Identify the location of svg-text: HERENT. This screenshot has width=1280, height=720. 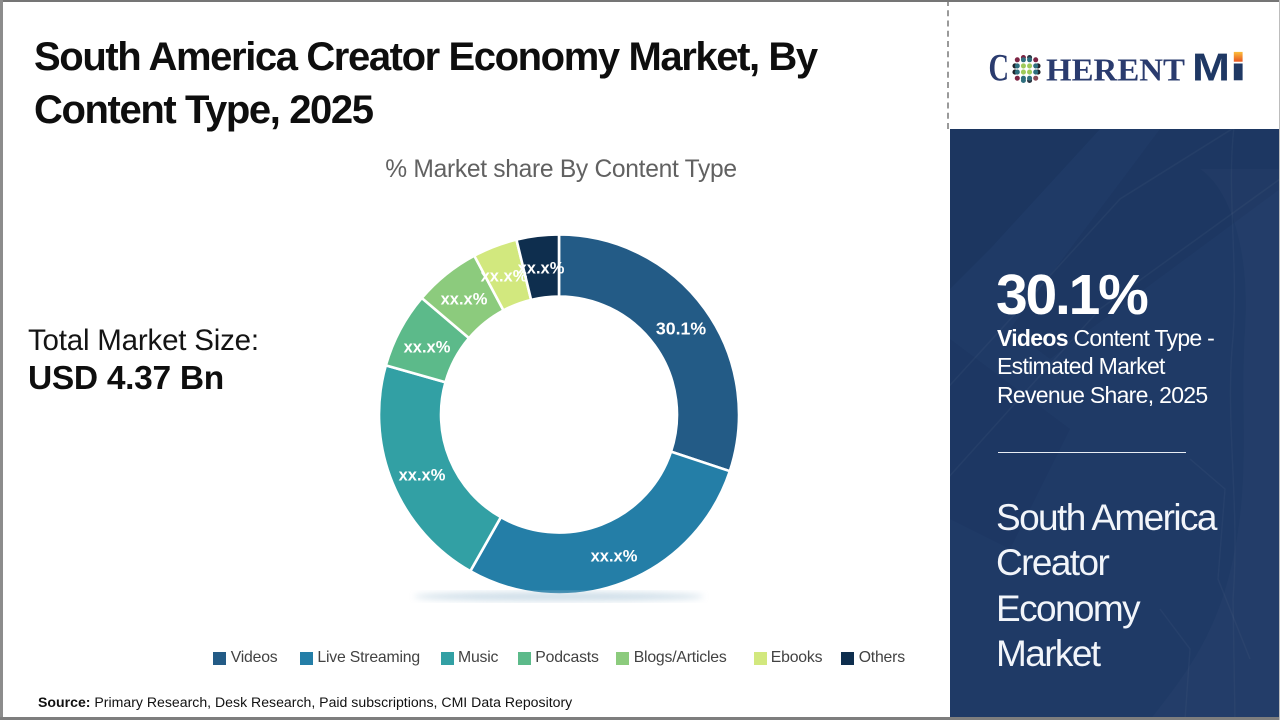
(1115, 69).